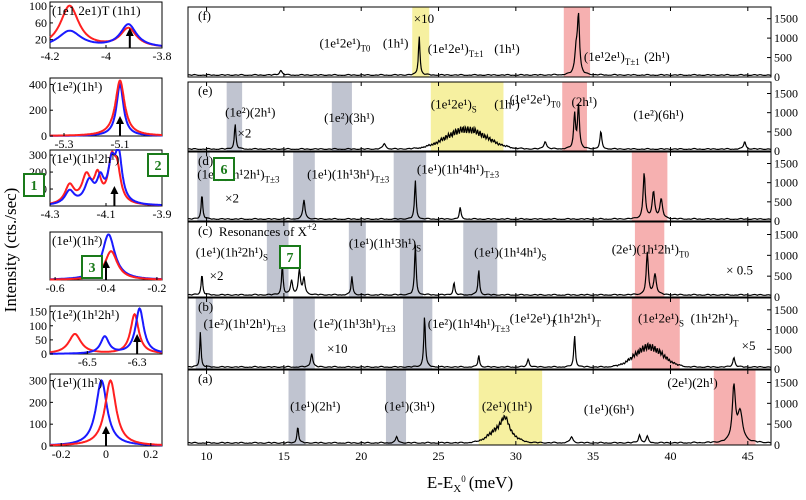 Image resolution: width=806 pixels, height=500 pixels. What do you see at coordinates (585, 101) in the screenshot?
I see `peak-label: (2h¹)` at bounding box center [585, 101].